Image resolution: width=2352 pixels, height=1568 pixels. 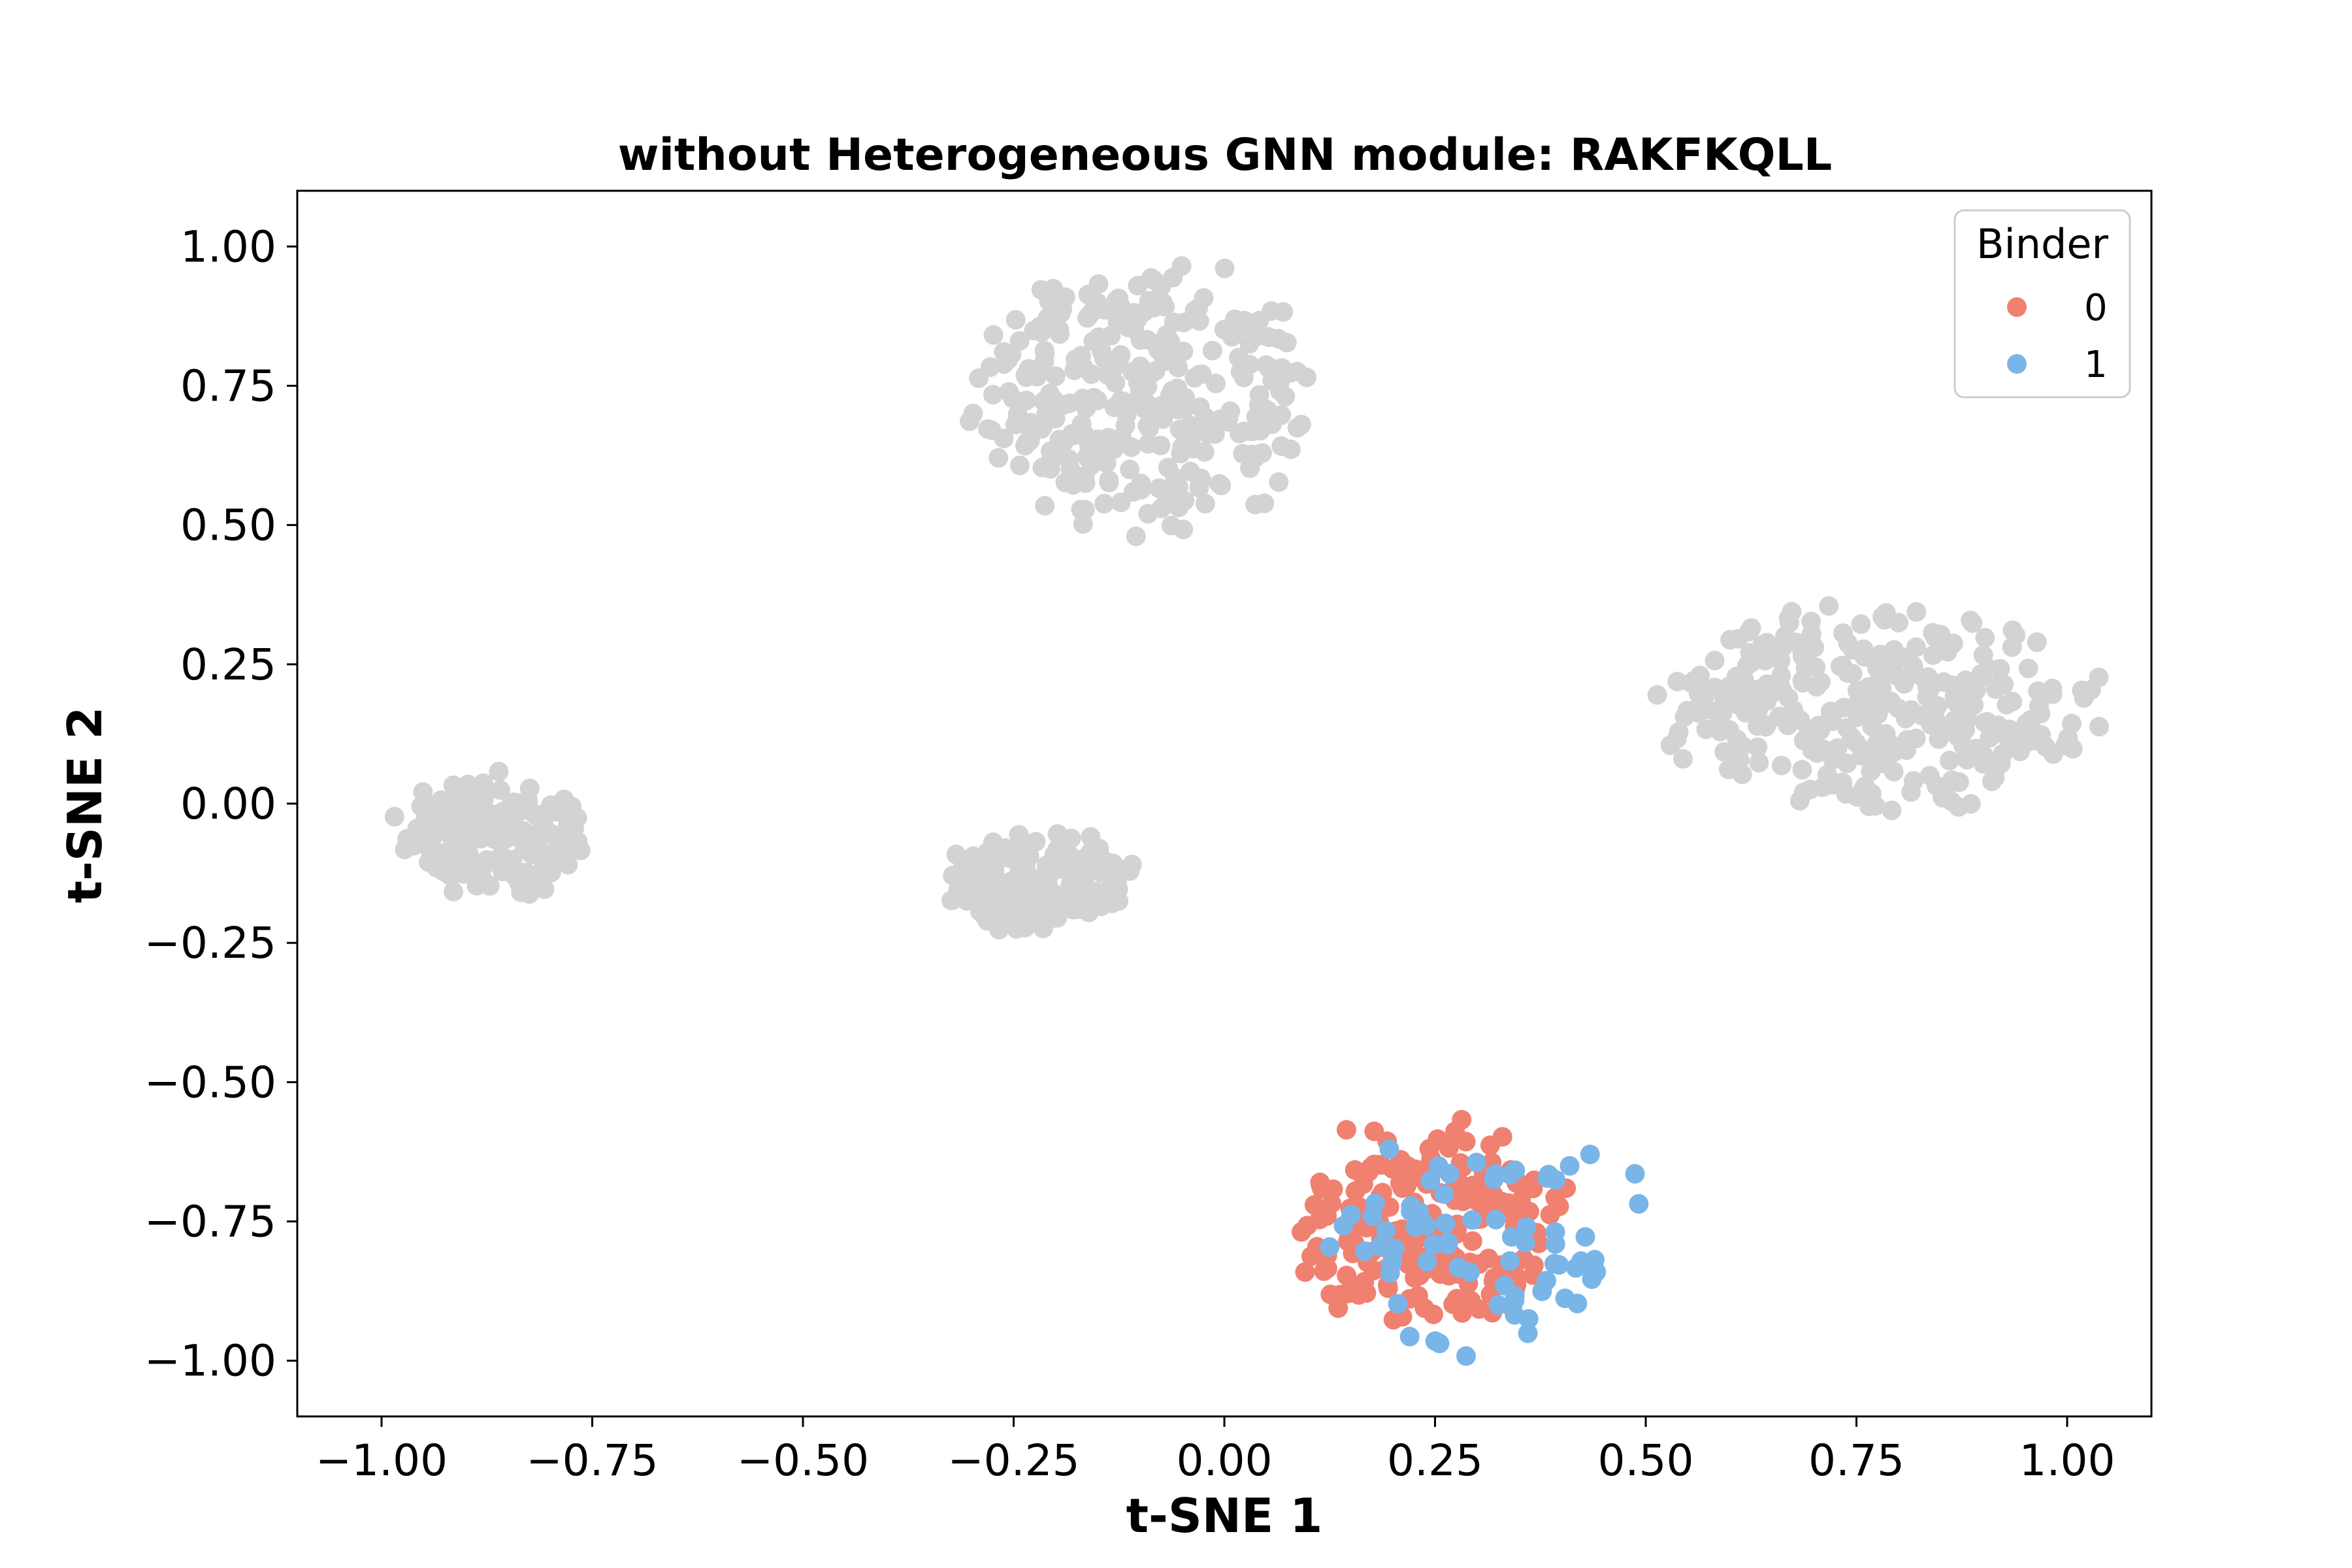 I want to click on x-tick-label: 0.75, so click(x=1856, y=1460).